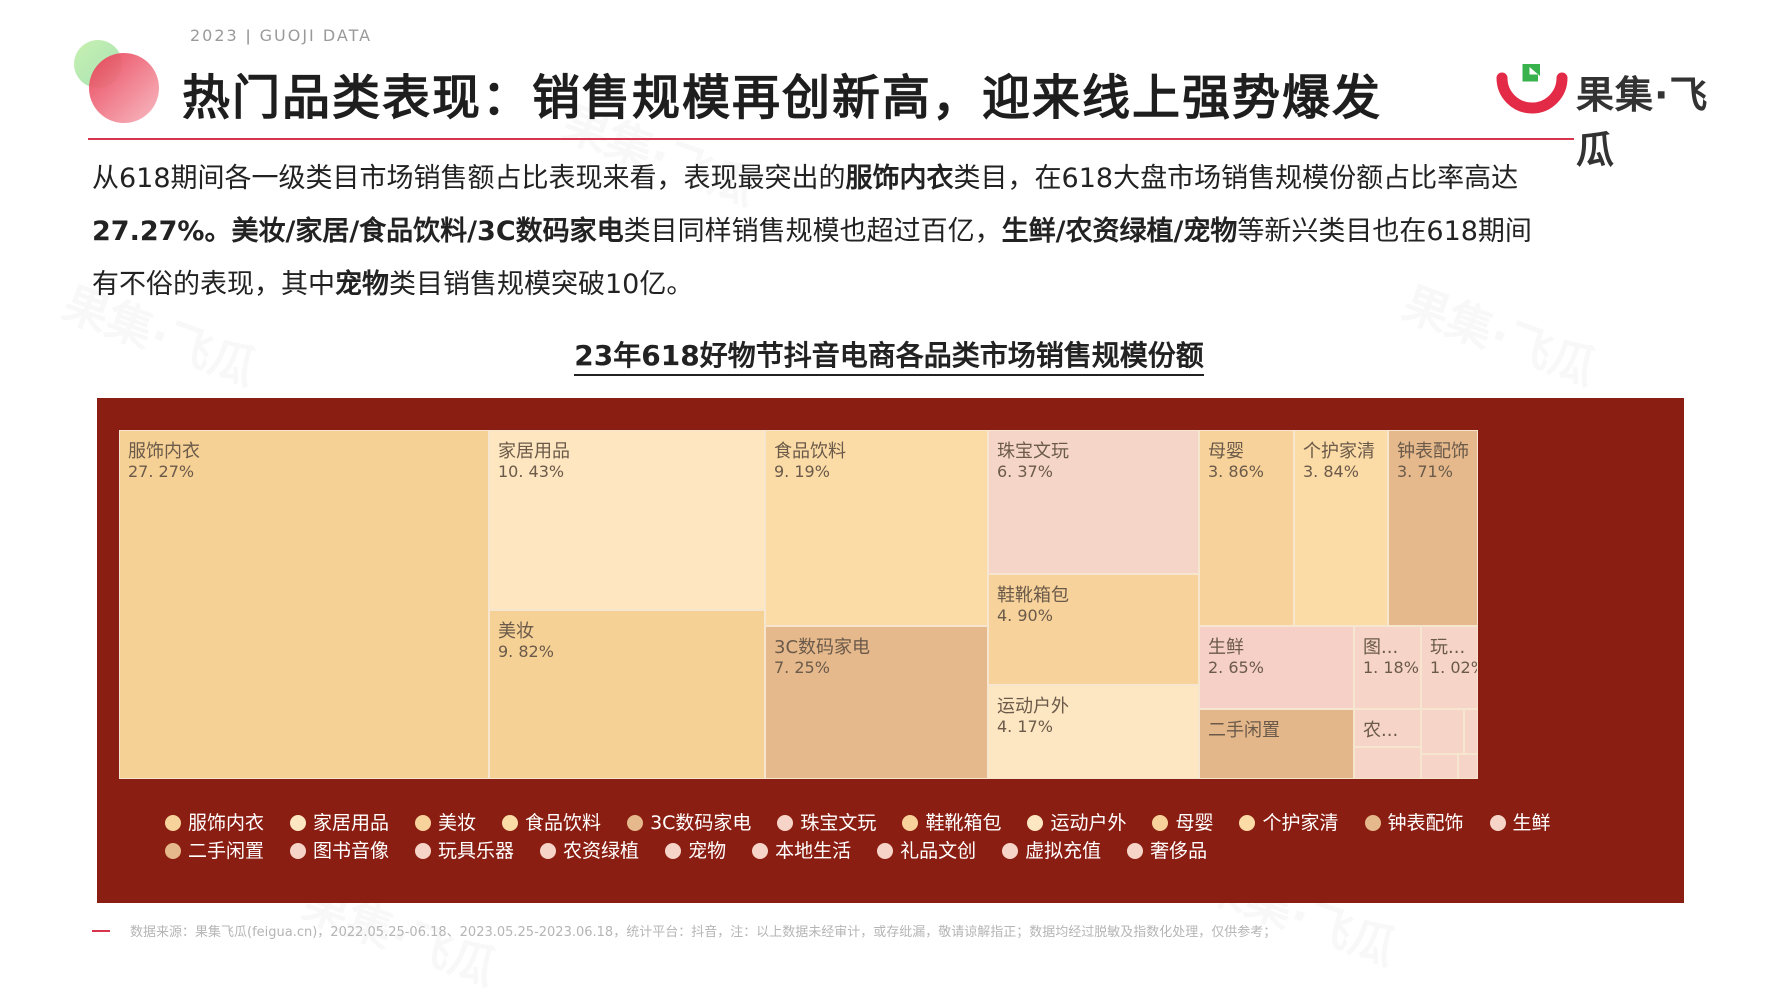 The height and width of the screenshot is (1000, 1778). Describe the element at coordinates (1276, 667) in the screenshot. I see `treemap-cell: 生鲜 2. 65%` at that location.